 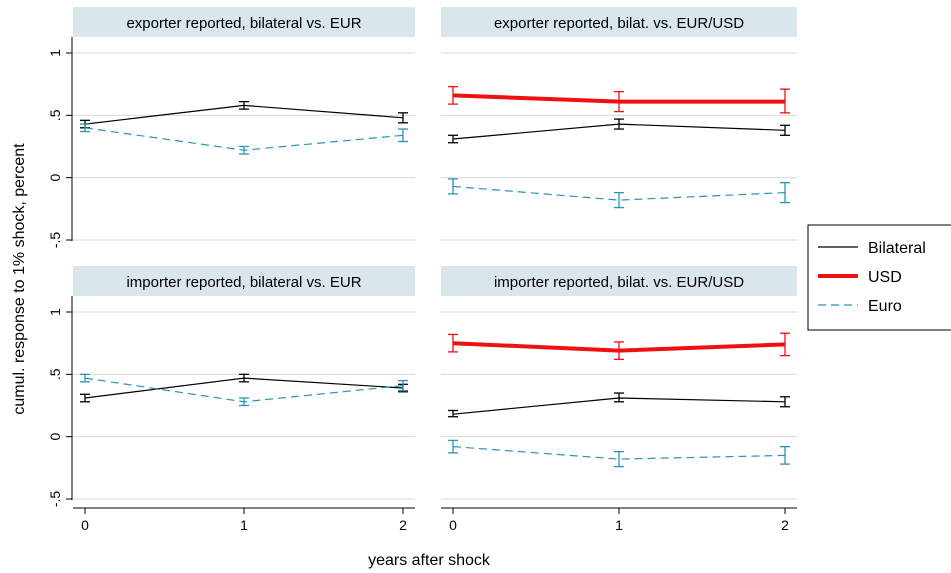 I want to click on panel-title: exporter reported, bilateral vs. EUR, so click(x=243, y=23).